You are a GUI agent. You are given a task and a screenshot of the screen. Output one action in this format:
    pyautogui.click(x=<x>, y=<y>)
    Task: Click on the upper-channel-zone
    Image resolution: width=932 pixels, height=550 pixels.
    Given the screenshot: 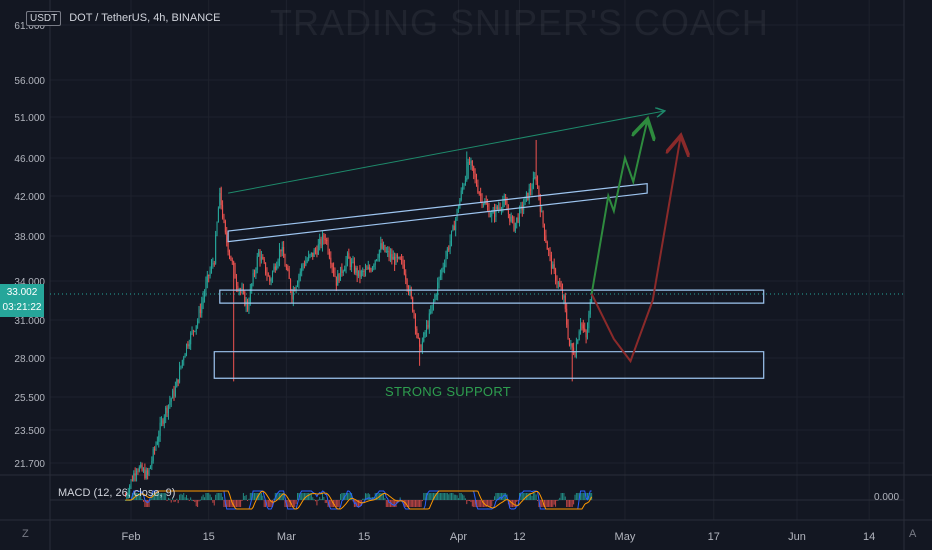 What is the action you would take?
    pyautogui.click(x=437, y=212)
    